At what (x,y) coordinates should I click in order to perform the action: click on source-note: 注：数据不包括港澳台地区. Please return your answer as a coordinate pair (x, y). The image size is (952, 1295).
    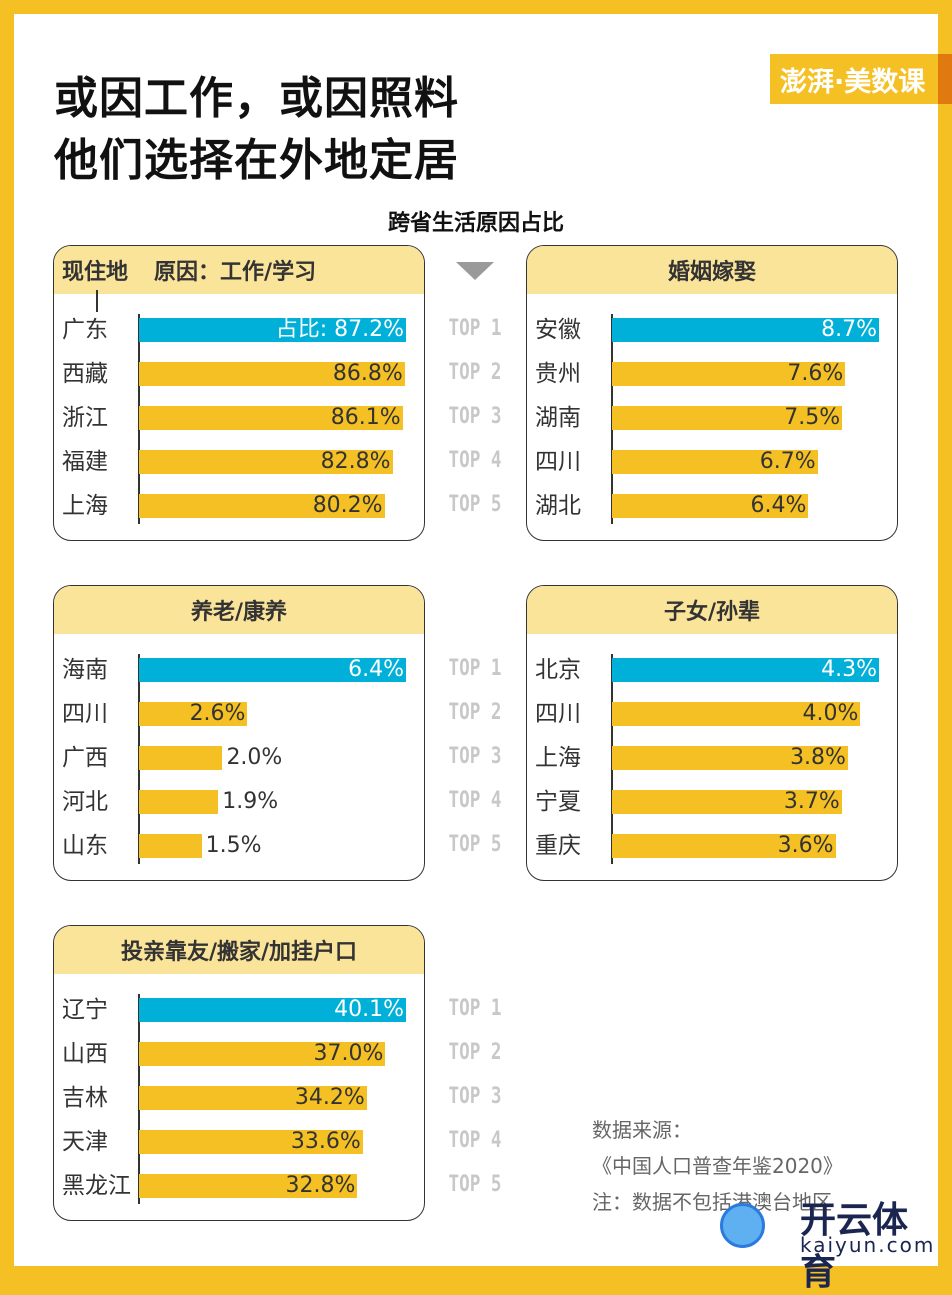
    Looking at the image, I should click on (712, 1202).